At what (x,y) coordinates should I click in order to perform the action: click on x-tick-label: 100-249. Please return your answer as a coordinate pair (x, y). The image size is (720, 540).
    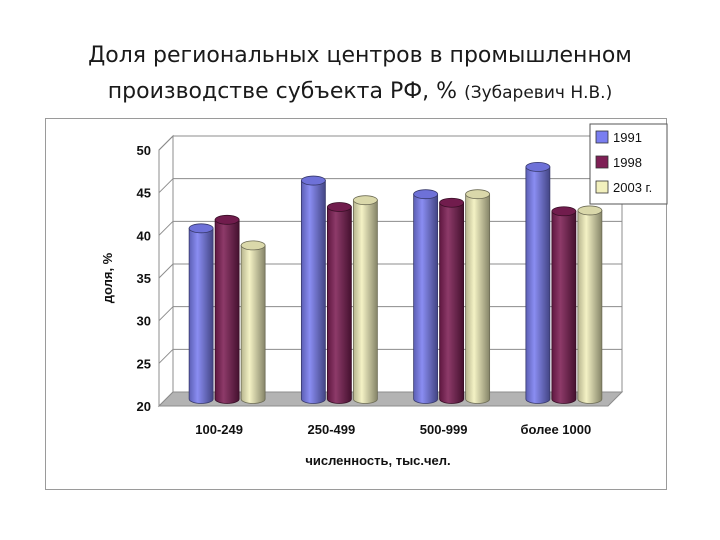
    Looking at the image, I should click on (219, 429).